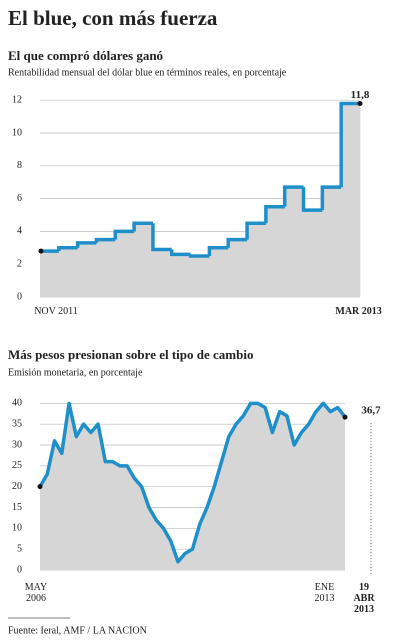 This screenshot has width=400, height=643. What do you see at coordinates (17, 507) in the screenshot?
I see `y-tick-label: 15` at bounding box center [17, 507].